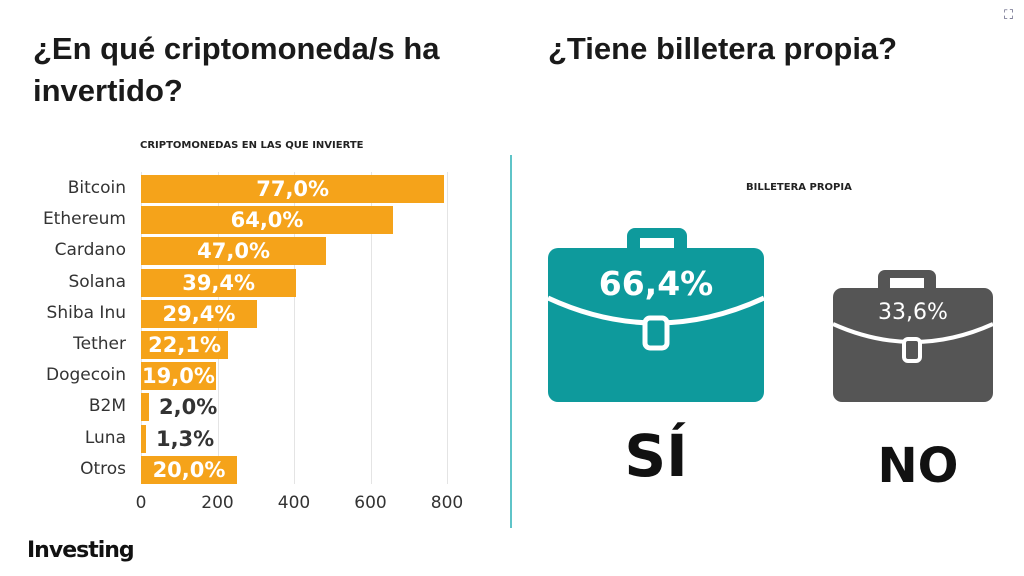 Image resolution: width=1024 pixels, height=576 pixels. What do you see at coordinates (185, 438) in the screenshot?
I see `data-label: 1,3%` at bounding box center [185, 438].